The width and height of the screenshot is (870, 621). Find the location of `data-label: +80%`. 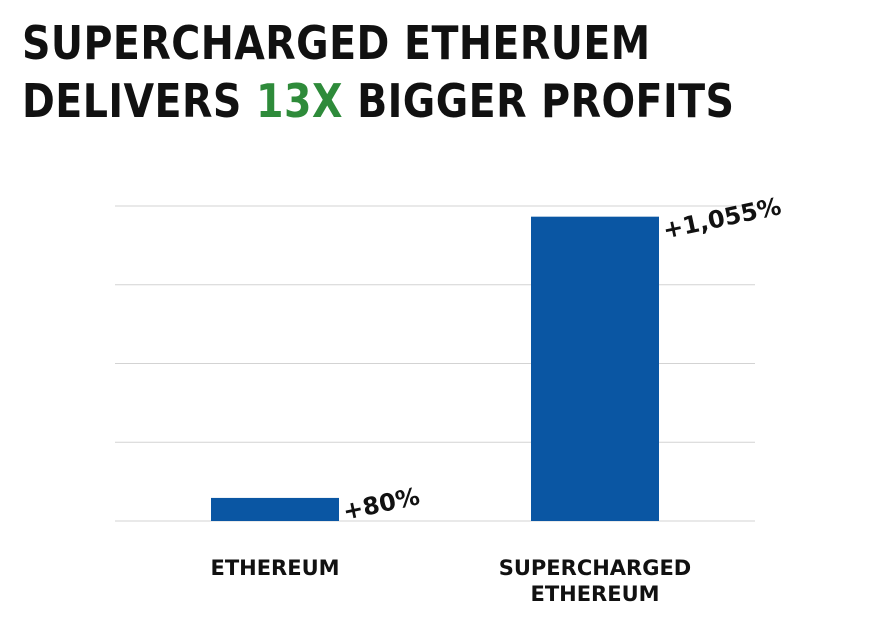

data-label: +80% is located at coordinates (381, 504).